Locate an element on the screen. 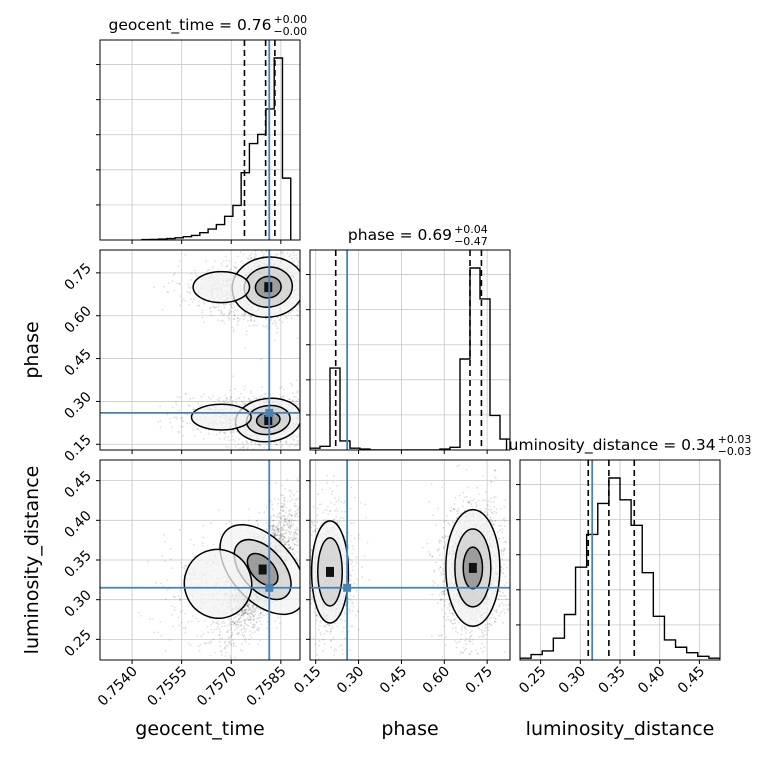 The image size is (760, 760). density-peak is located at coordinates (268, 287).